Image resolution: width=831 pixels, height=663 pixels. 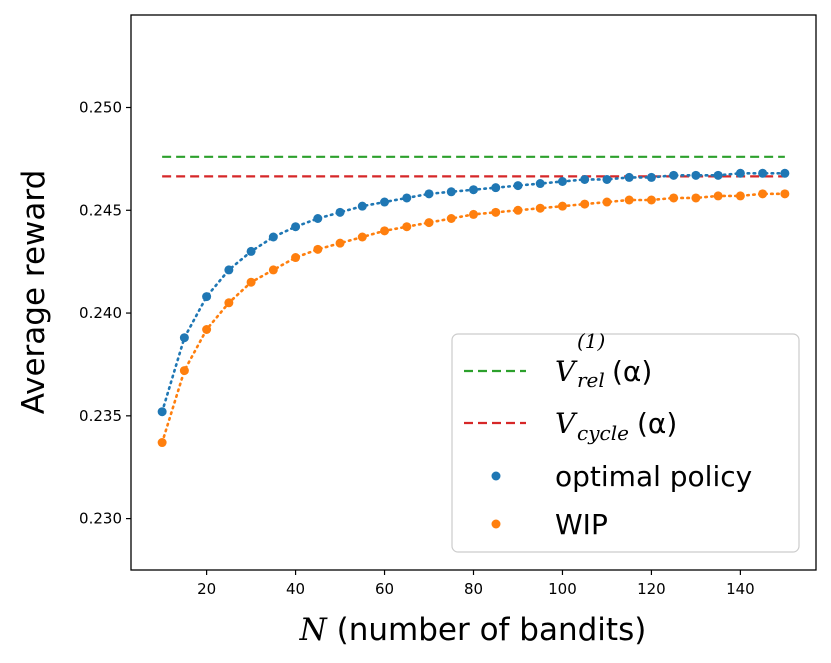 What do you see at coordinates (206, 589) in the screenshot?
I see `x-tick-label-0: 20` at bounding box center [206, 589].